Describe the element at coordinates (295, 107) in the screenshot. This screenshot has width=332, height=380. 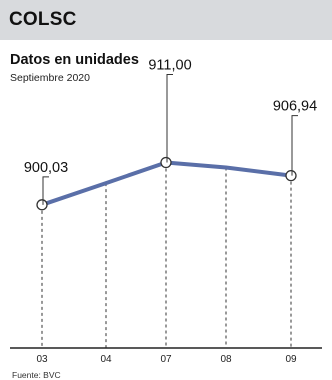
I see `data-label-4: 906,94` at that location.